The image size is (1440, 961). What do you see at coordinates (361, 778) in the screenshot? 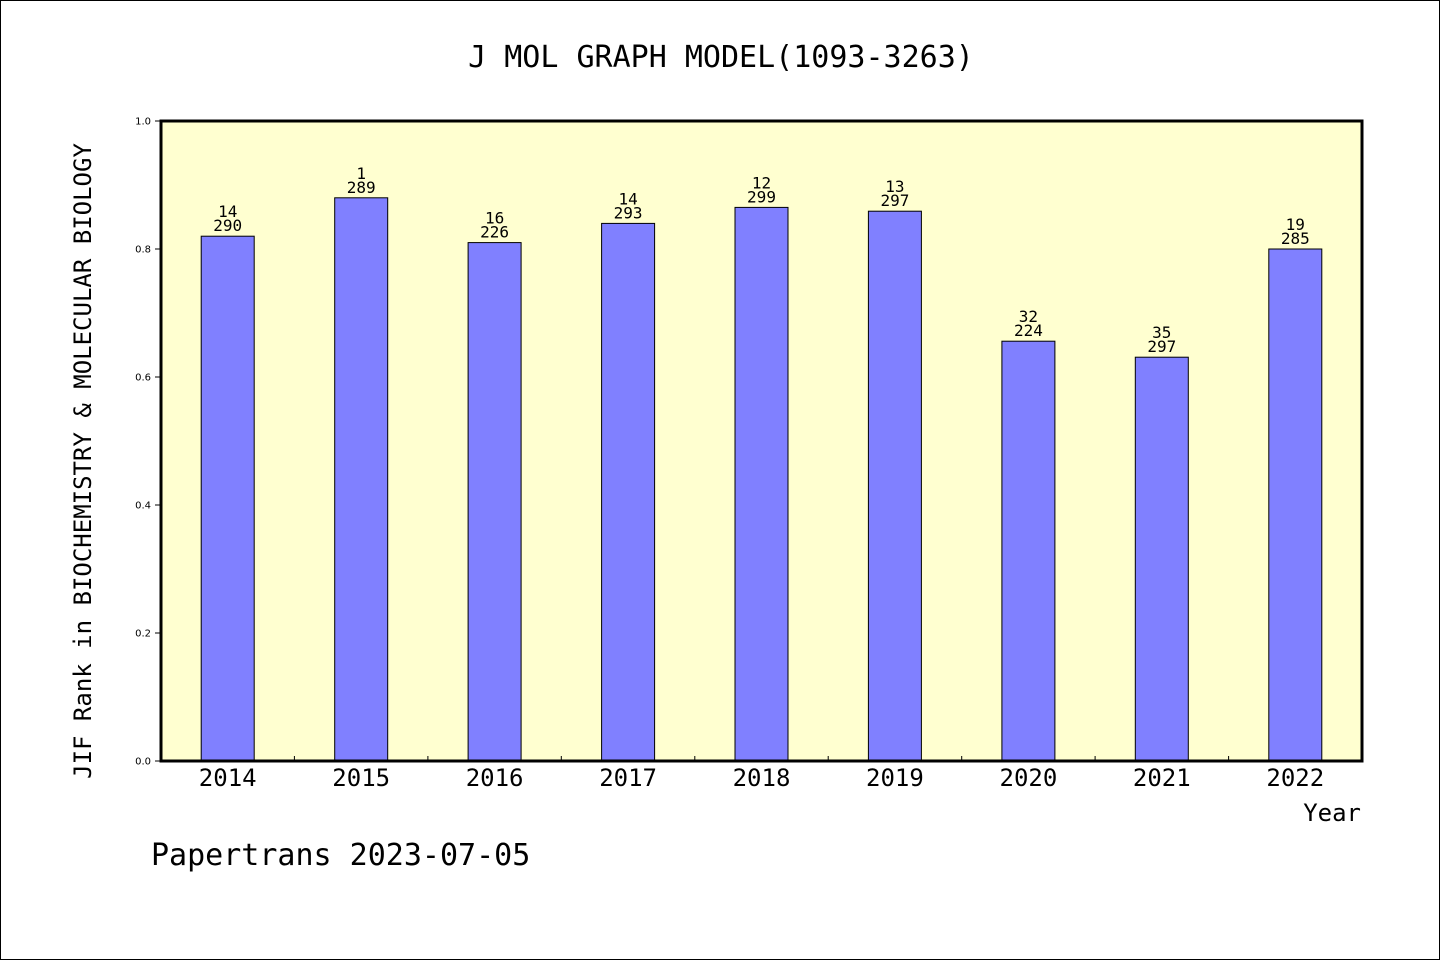
I see `x-tick-label: 2015` at bounding box center [361, 778].